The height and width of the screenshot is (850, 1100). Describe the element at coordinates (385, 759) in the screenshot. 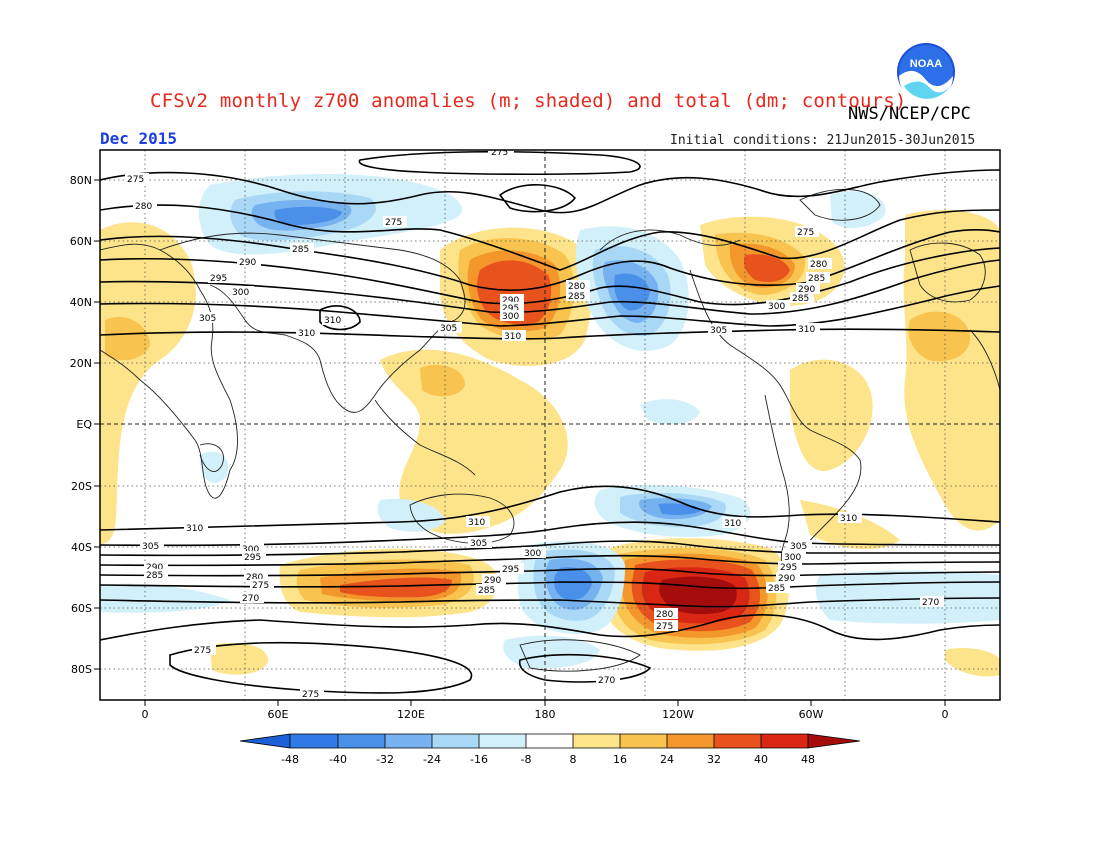

I see `colorbar-label: -32` at that location.